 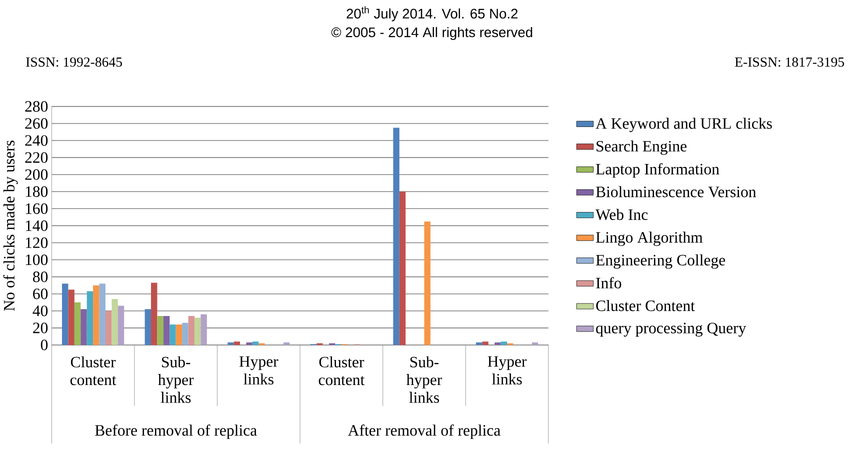 I want to click on y-tick-label: 80, so click(x=40, y=276).